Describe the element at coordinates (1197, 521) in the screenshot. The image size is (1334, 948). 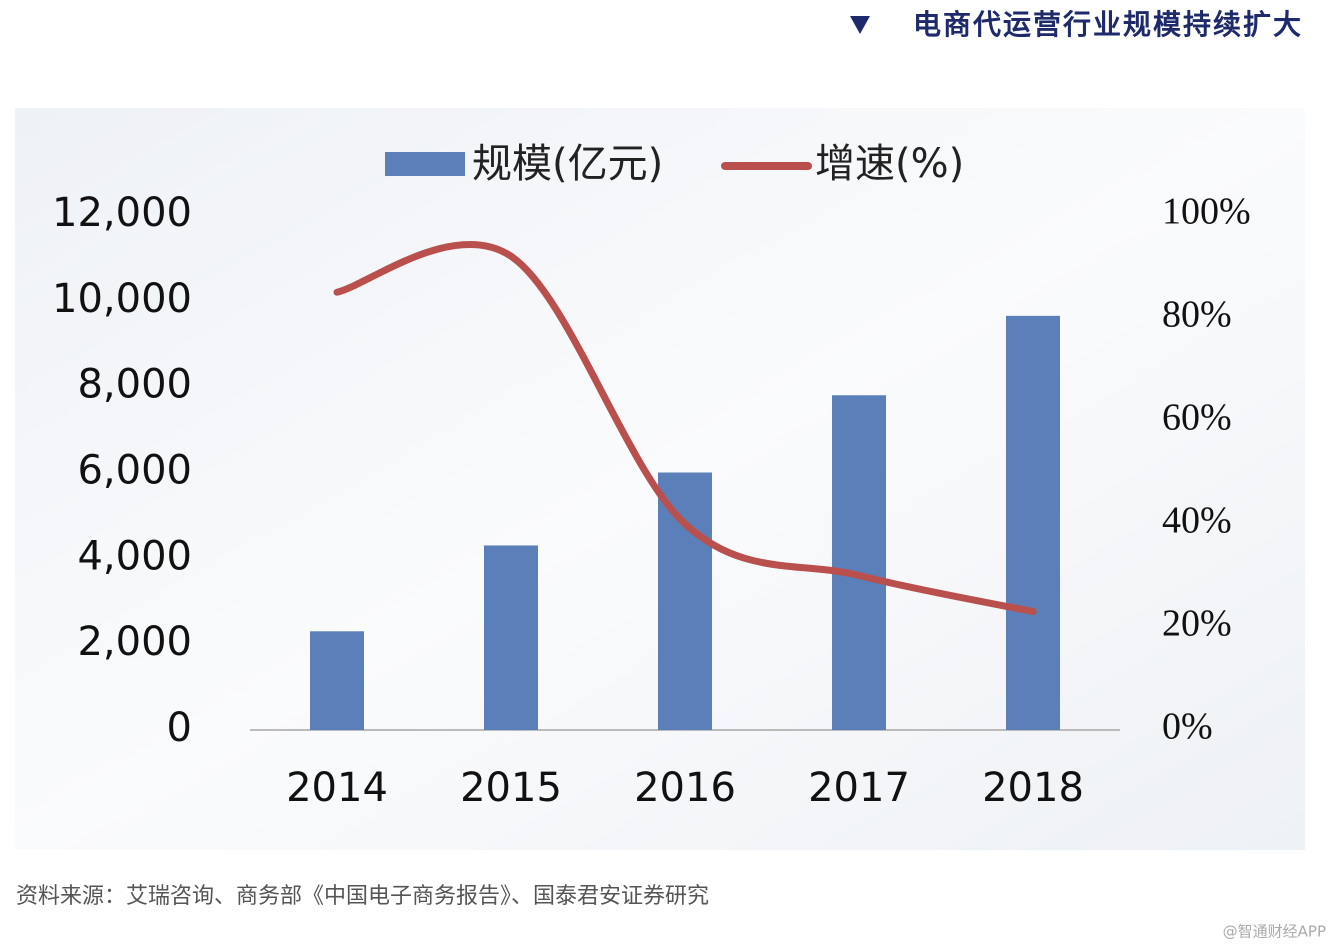
I see `y2-tick-label: 40%` at that location.